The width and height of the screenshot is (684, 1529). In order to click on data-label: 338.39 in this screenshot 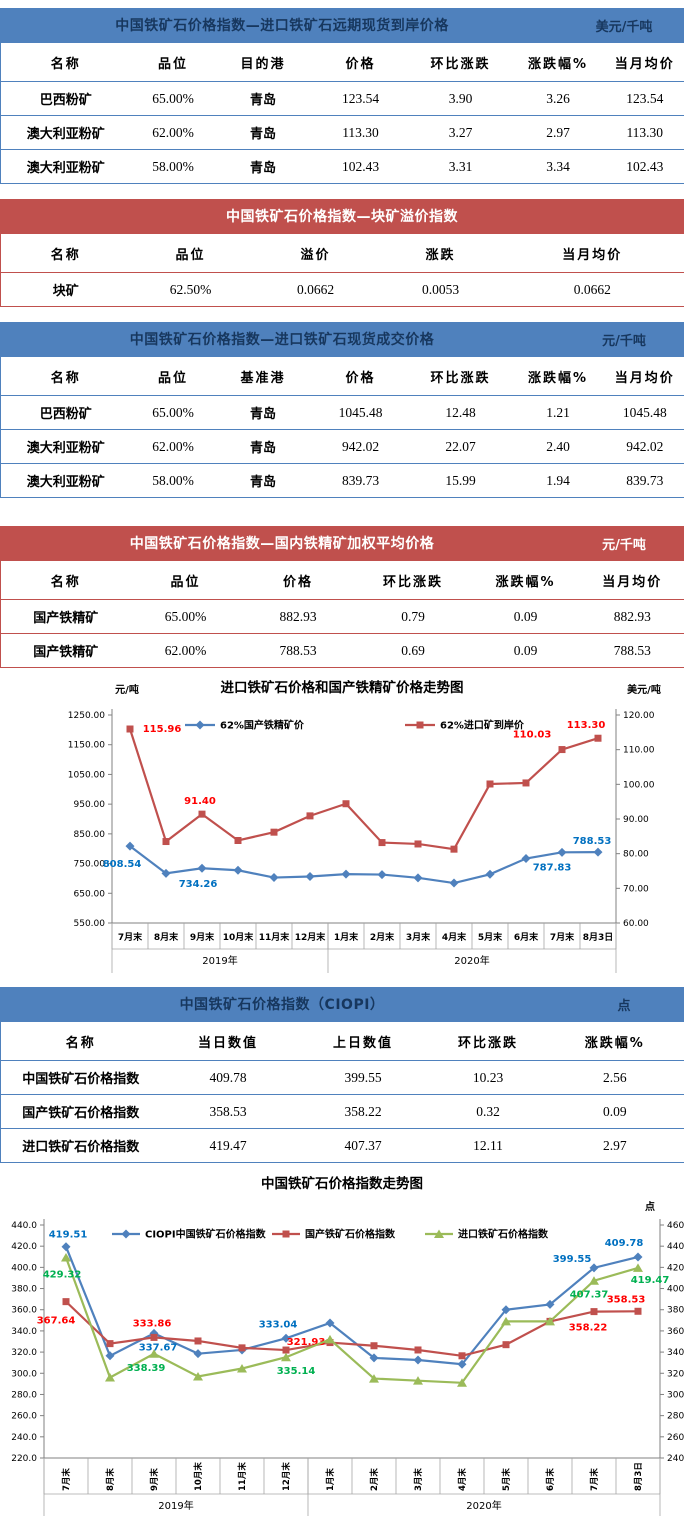, I will do `click(146, 1368)`.